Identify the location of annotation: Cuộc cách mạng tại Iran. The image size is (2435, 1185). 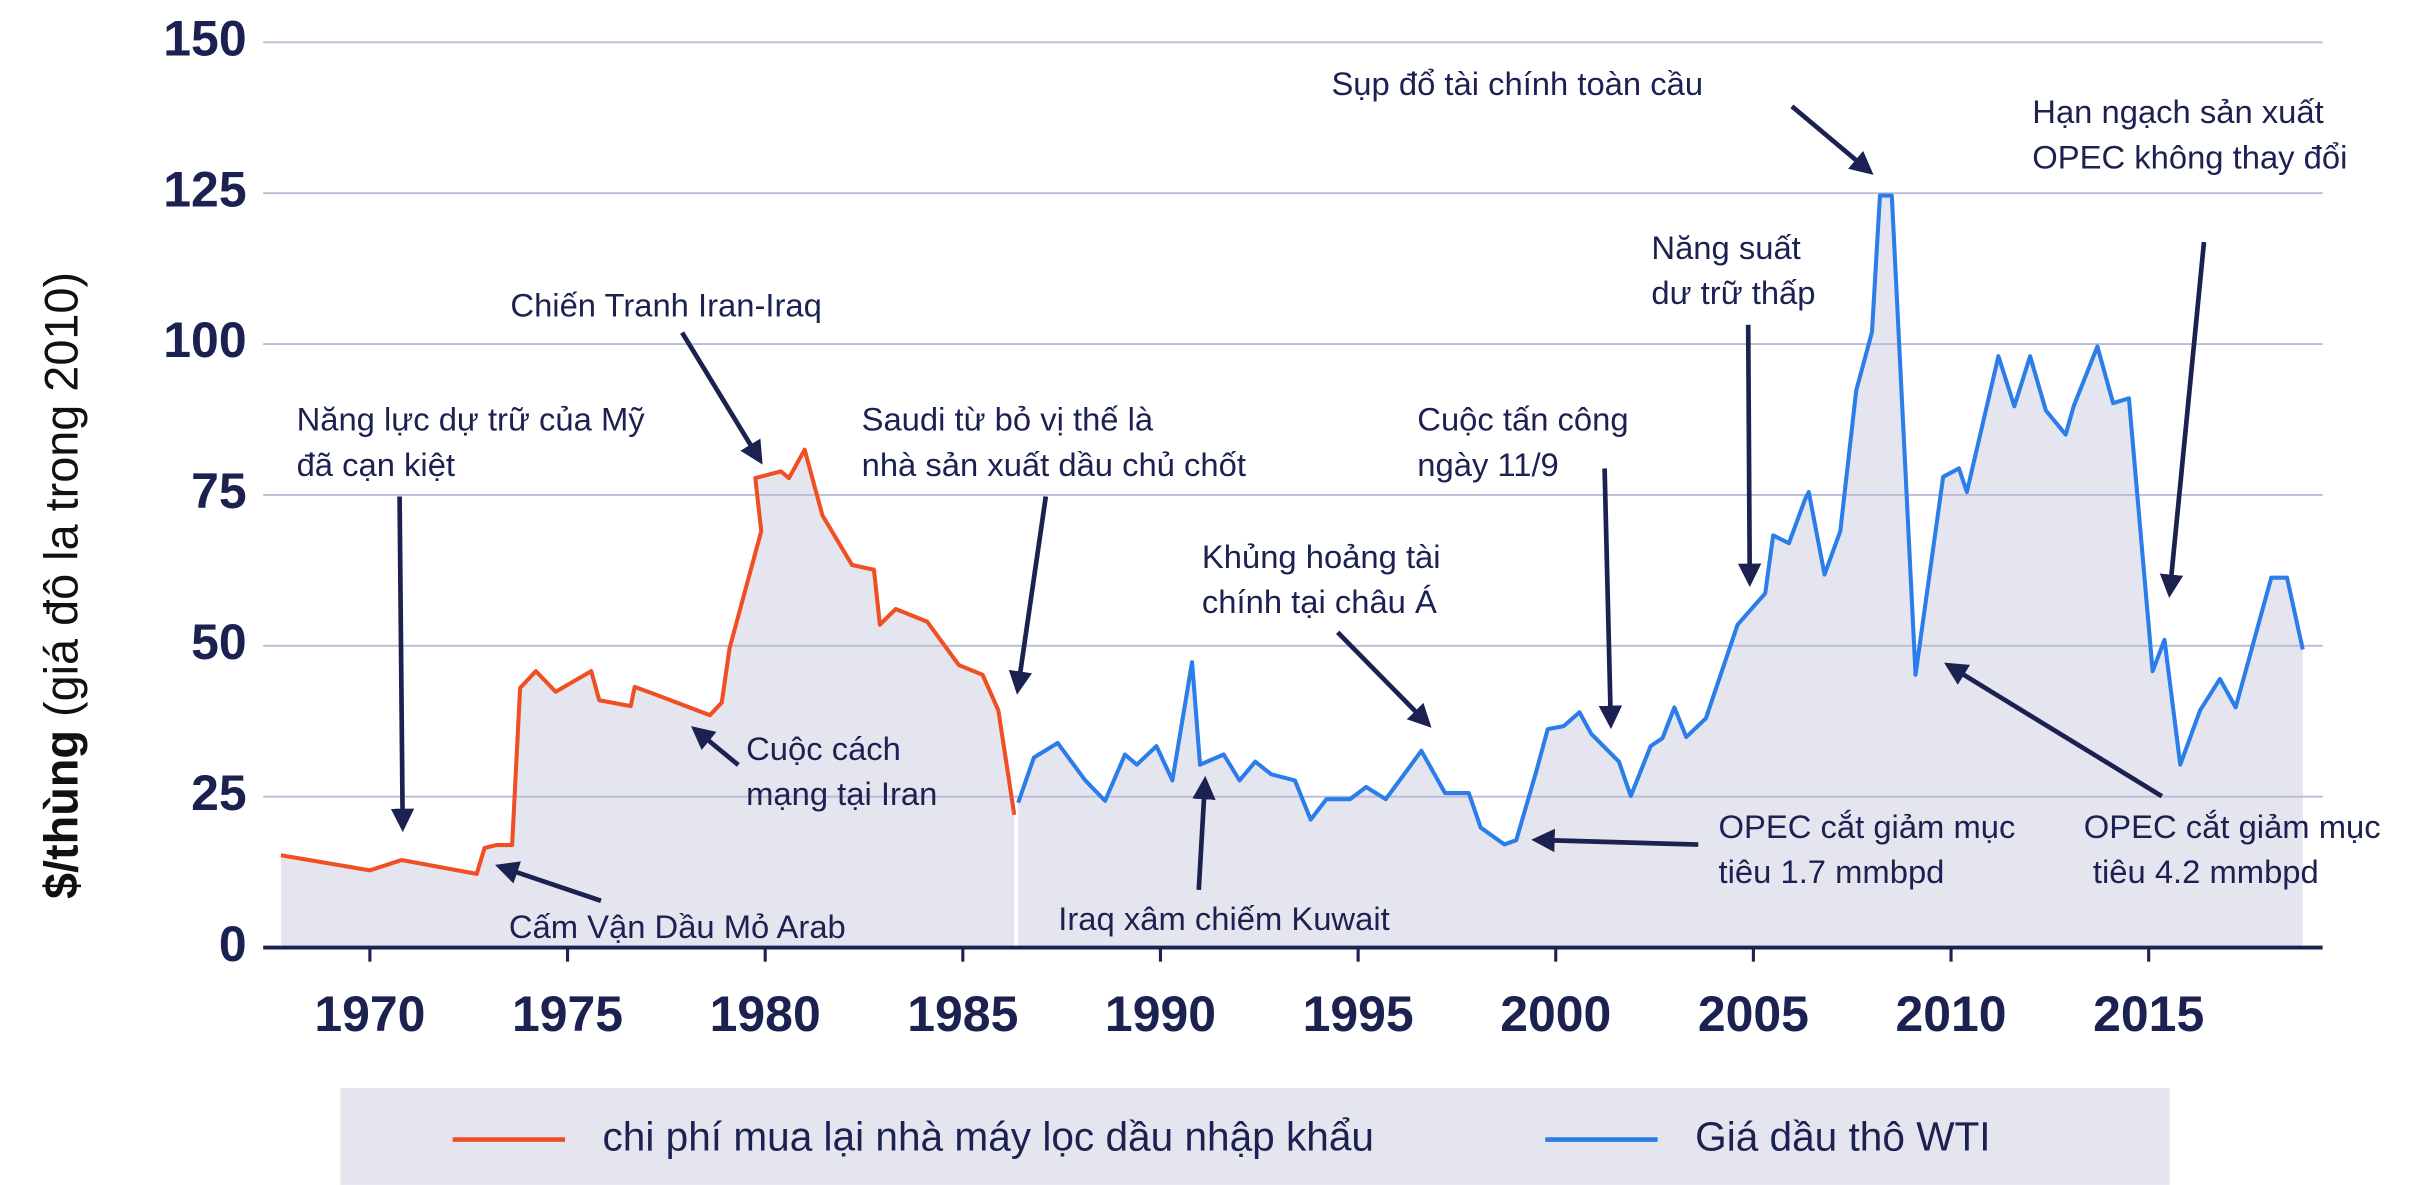
(841, 771).